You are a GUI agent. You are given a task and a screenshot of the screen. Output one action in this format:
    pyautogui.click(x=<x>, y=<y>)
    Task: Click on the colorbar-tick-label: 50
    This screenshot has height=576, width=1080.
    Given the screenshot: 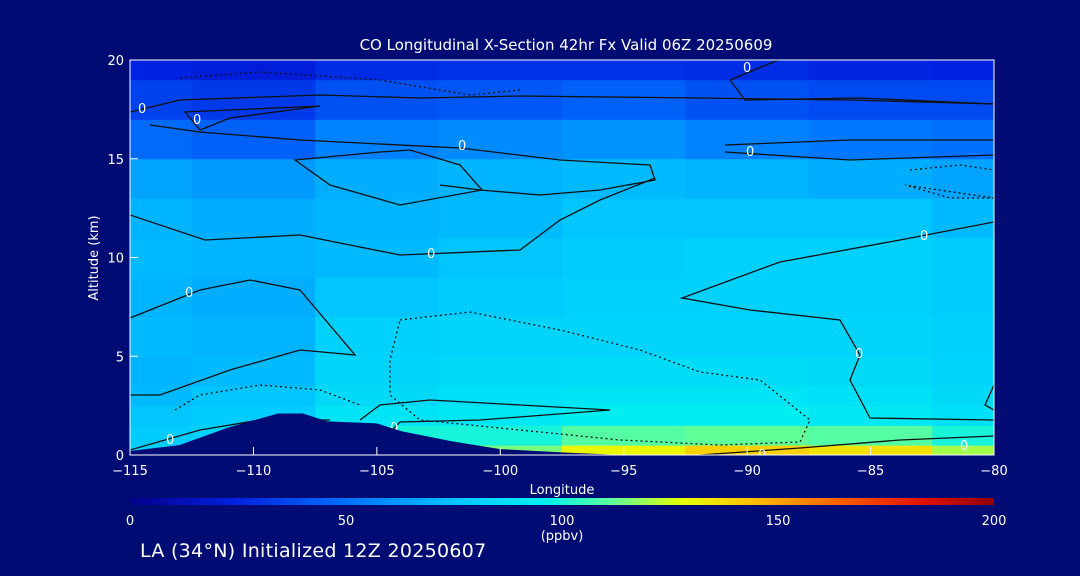 What is the action you would take?
    pyautogui.click(x=346, y=521)
    